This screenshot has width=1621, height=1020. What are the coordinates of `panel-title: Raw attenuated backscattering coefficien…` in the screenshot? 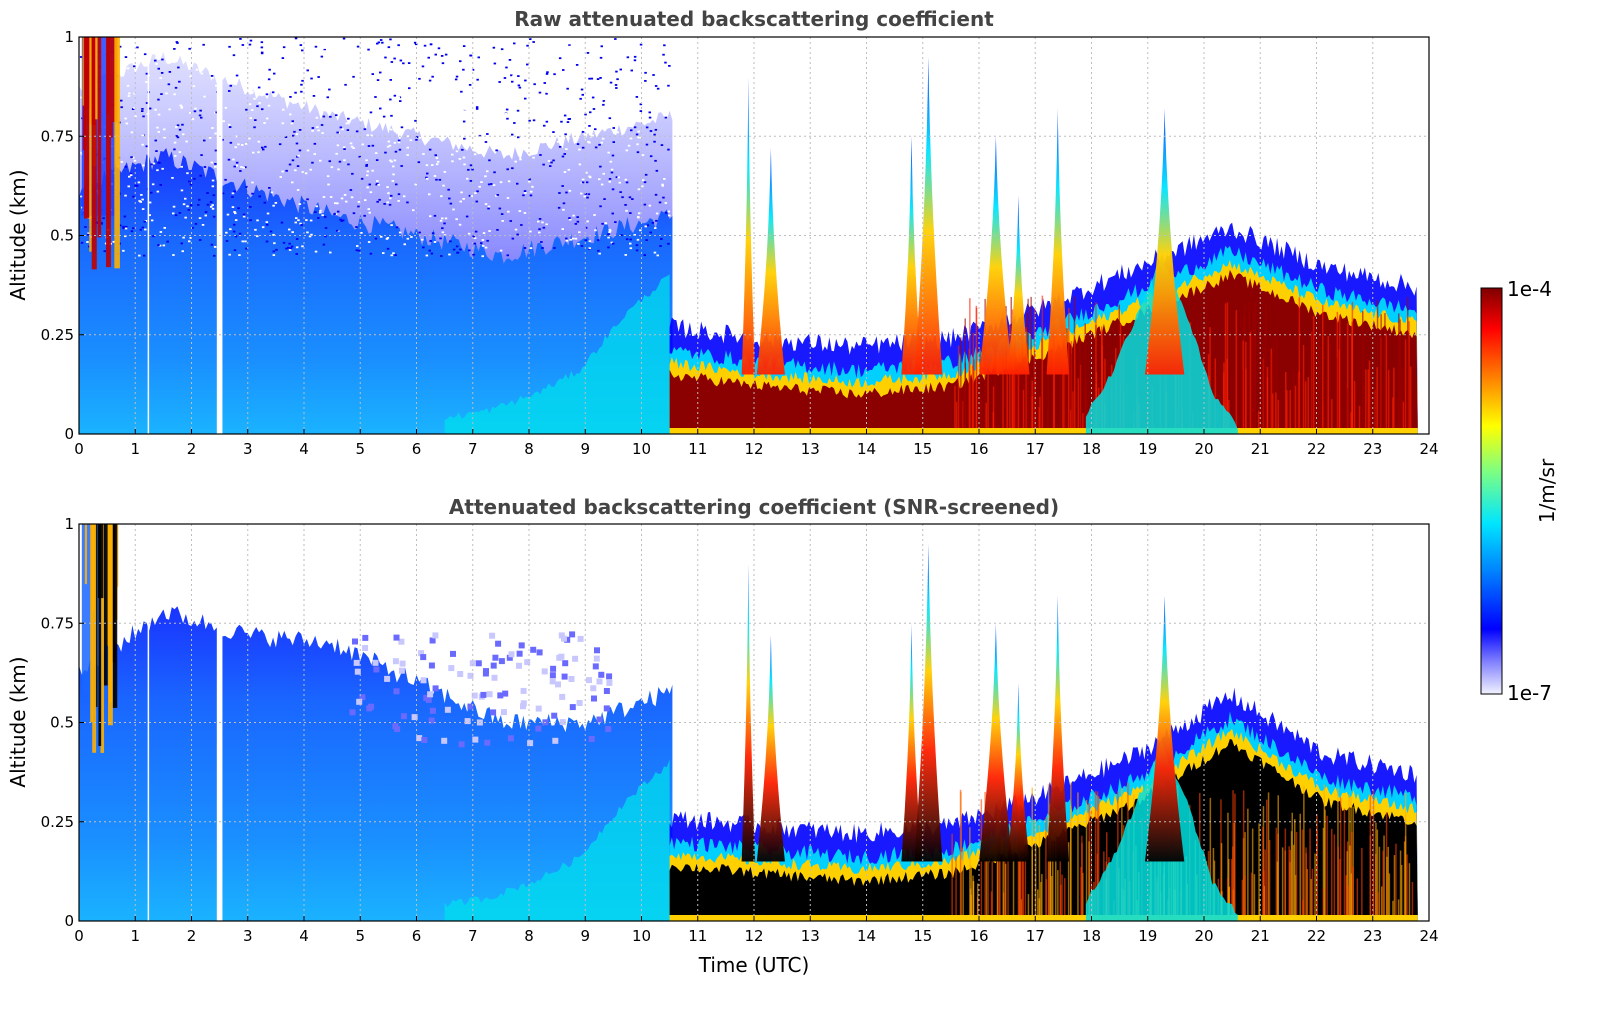 It's located at (754, 19).